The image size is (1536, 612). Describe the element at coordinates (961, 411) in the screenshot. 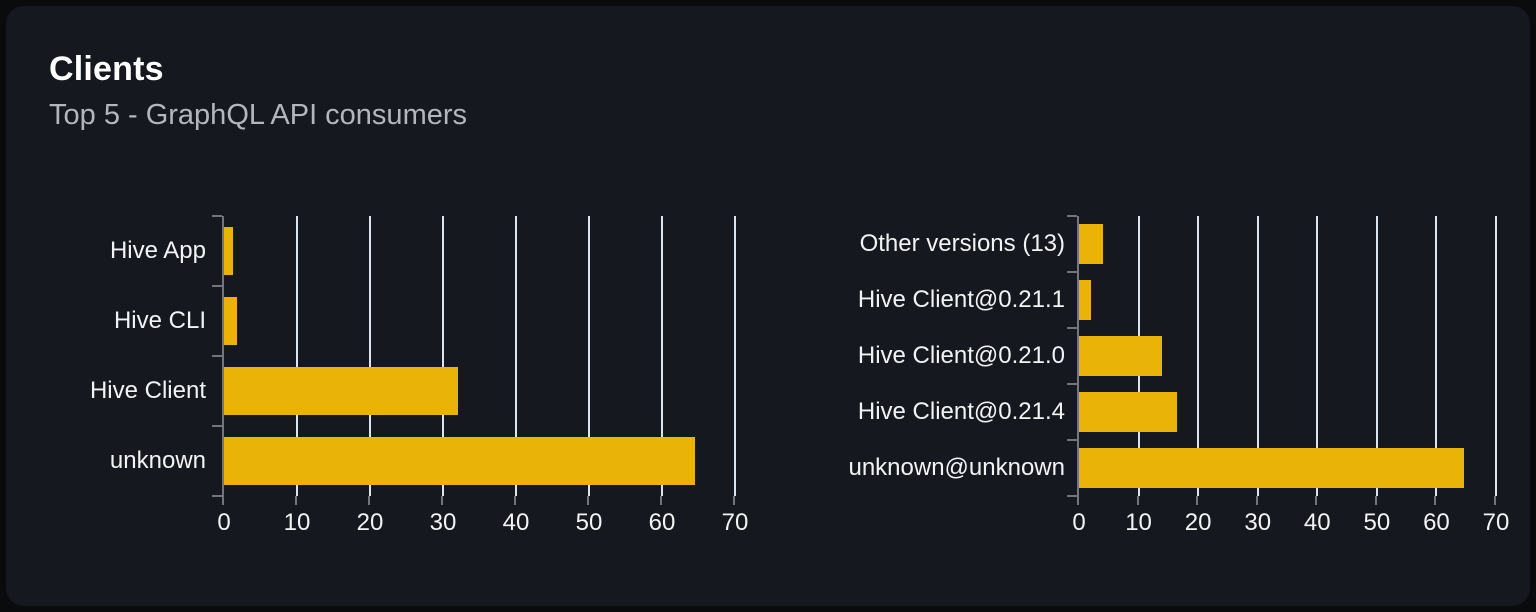

I see `category-label-hive-client-0-21-4: Hive Client@0.21.4` at that location.